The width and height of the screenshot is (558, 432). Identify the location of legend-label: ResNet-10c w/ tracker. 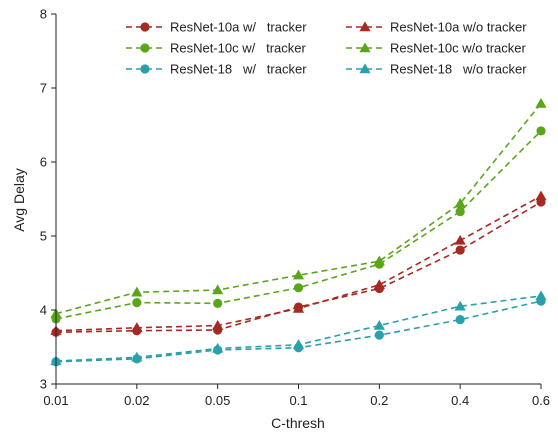
(238, 48).